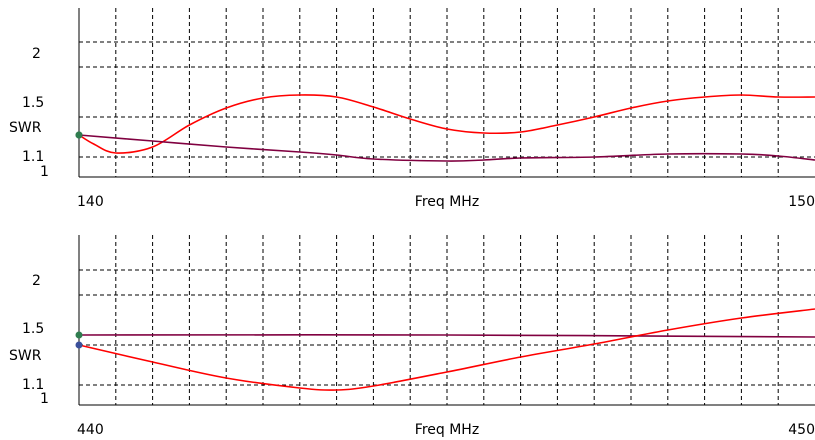 The image size is (815, 440). I want to click on x-tick-label-min: 140, so click(90, 202).